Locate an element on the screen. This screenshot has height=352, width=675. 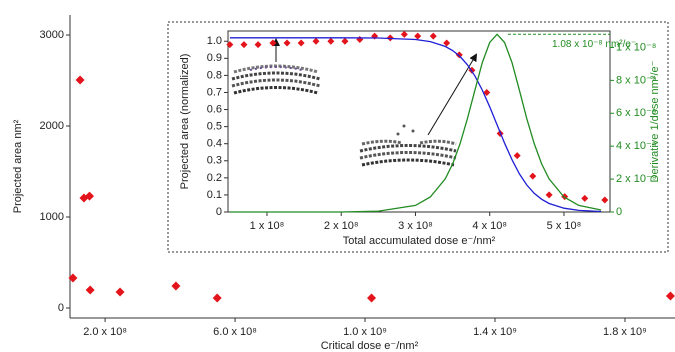
y-axis-label: Projected area nm² is located at coordinates (18, 166).